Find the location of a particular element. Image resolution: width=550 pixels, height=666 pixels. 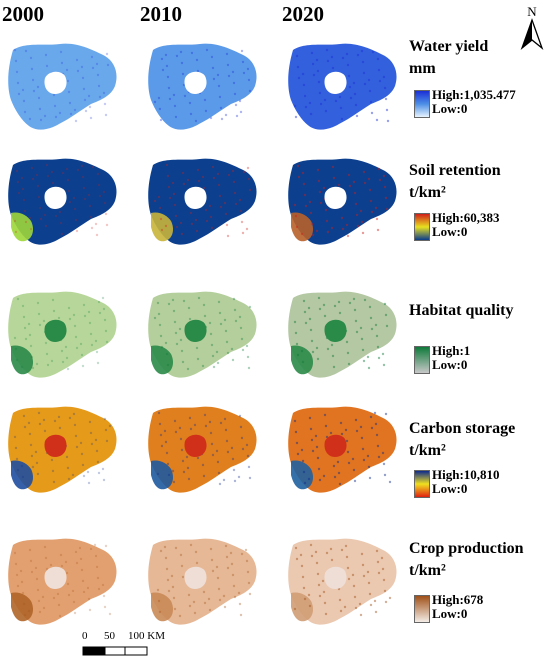

map-carbon-2010 is located at coordinates (202, 449).